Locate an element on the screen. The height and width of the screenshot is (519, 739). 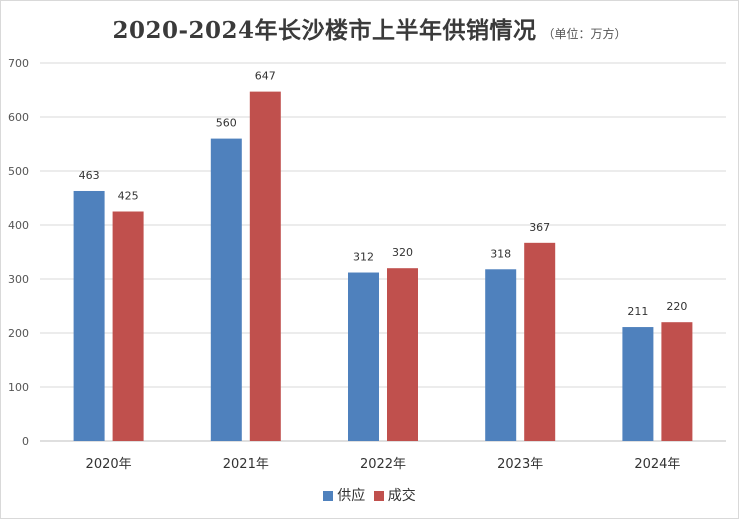
x-category-label: 2024年 is located at coordinates (657, 464).